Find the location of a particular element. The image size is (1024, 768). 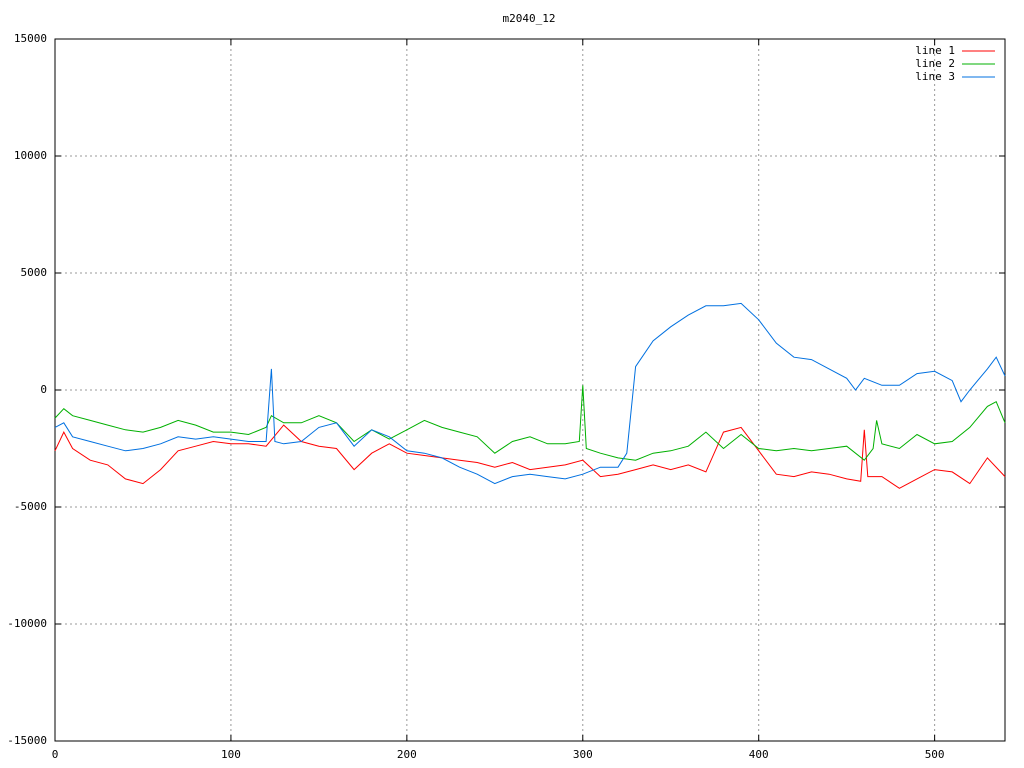

y-tick-label: -10000 is located at coordinates (27, 623).